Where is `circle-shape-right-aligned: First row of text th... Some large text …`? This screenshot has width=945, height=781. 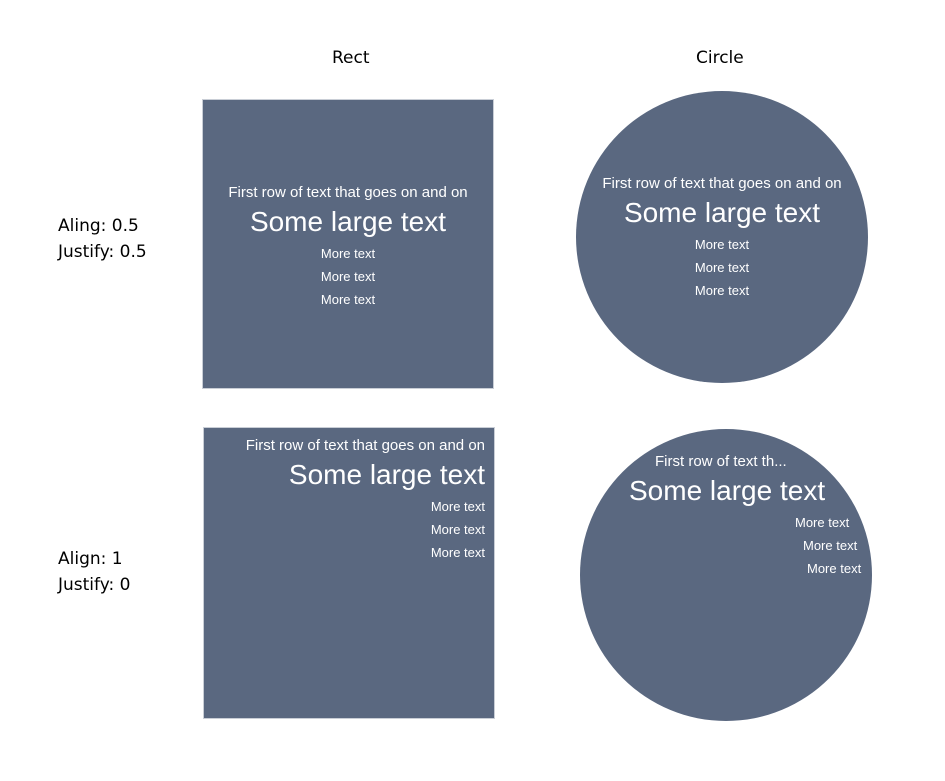 circle-shape-right-aligned: First row of text th... Some large text … is located at coordinates (726, 575).